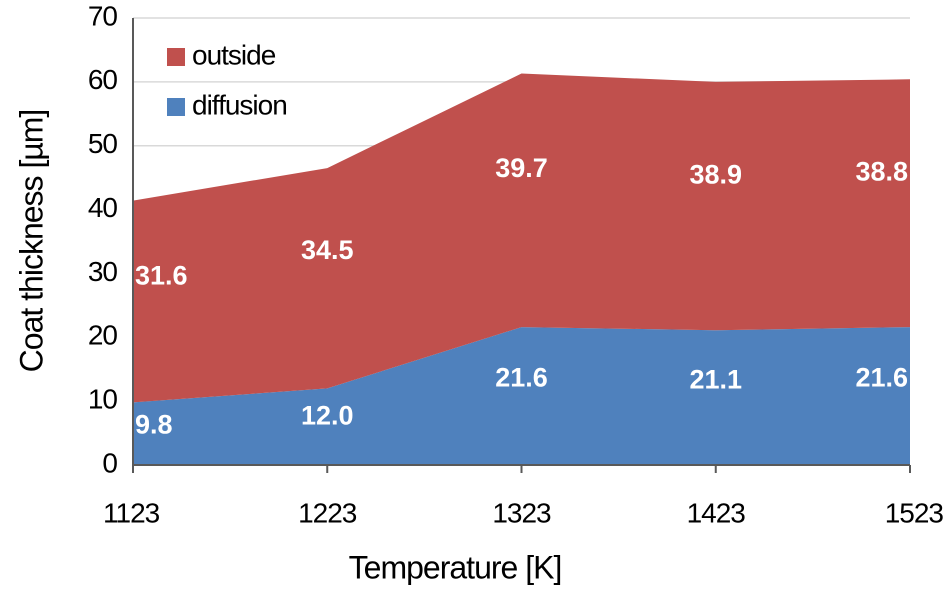 The width and height of the screenshot is (945, 592). What do you see at coordinates (327, 512) in the screenshot?
I see `x-tick-label: 1223` at bounding box center [327, 512].